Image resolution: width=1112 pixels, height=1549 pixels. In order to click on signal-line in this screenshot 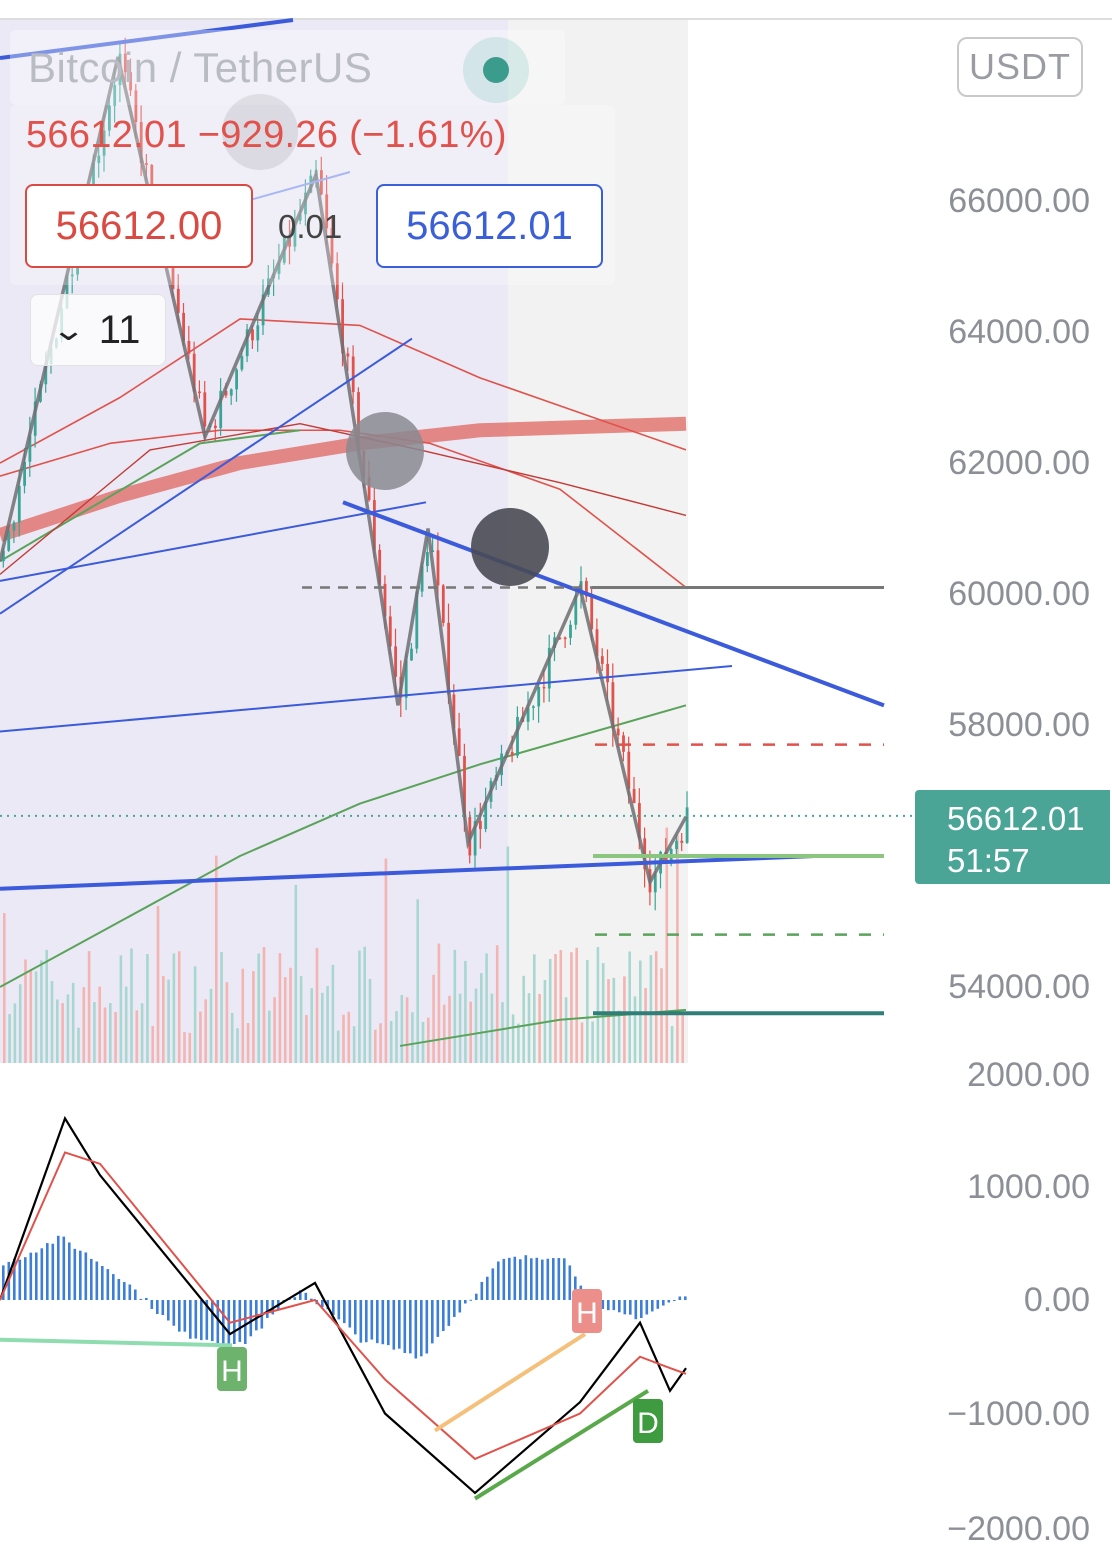, I will do `click(343, 1306)`.